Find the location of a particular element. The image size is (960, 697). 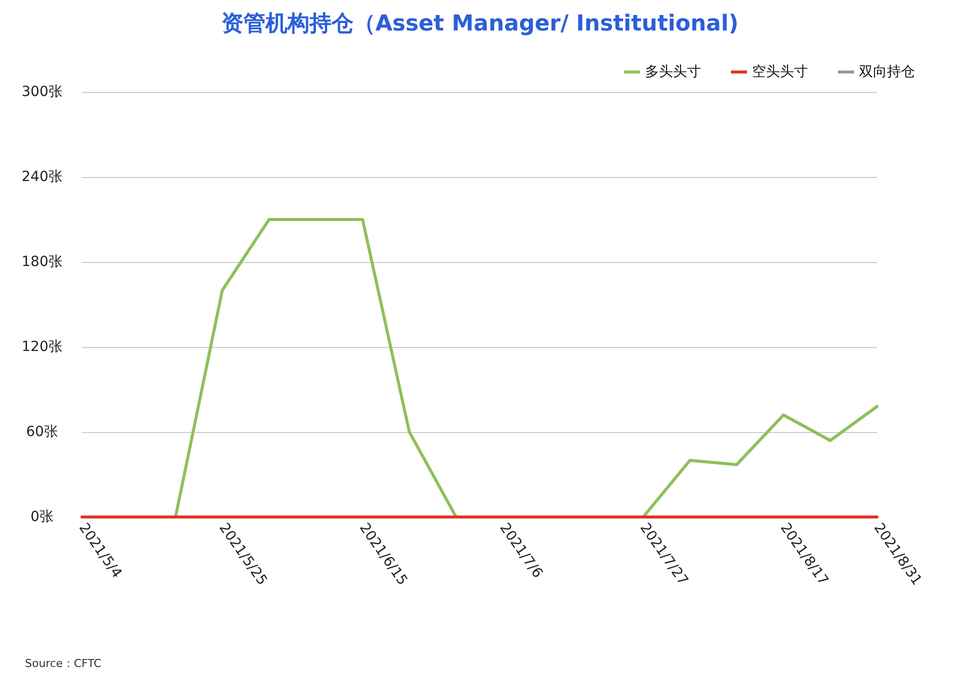

y-tick-label: 60张 is located at coordinates (42, 432).